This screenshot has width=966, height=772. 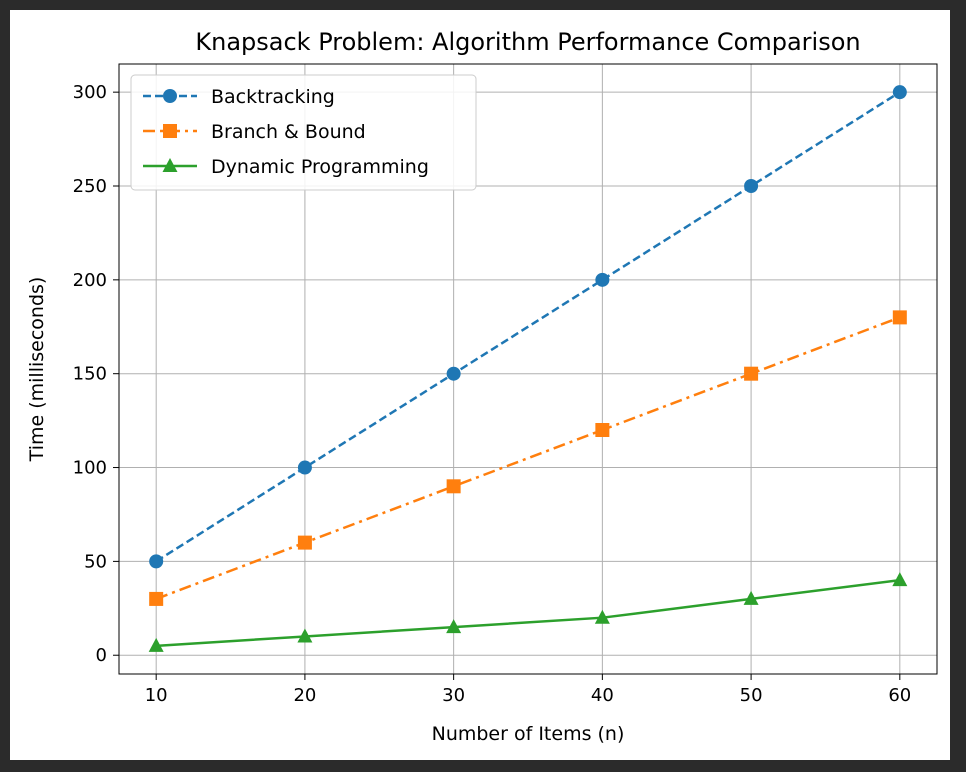 I want to click on x-tick-label: 30, so click(x=453, y=695).